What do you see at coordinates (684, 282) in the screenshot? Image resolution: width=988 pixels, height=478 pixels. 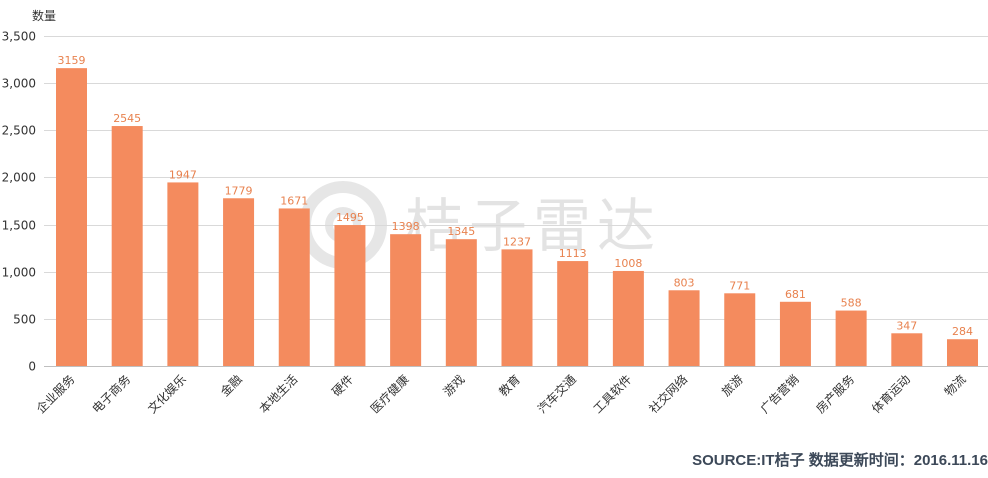 I see `bar-data-label: 803` at bounding box center [684, 282].